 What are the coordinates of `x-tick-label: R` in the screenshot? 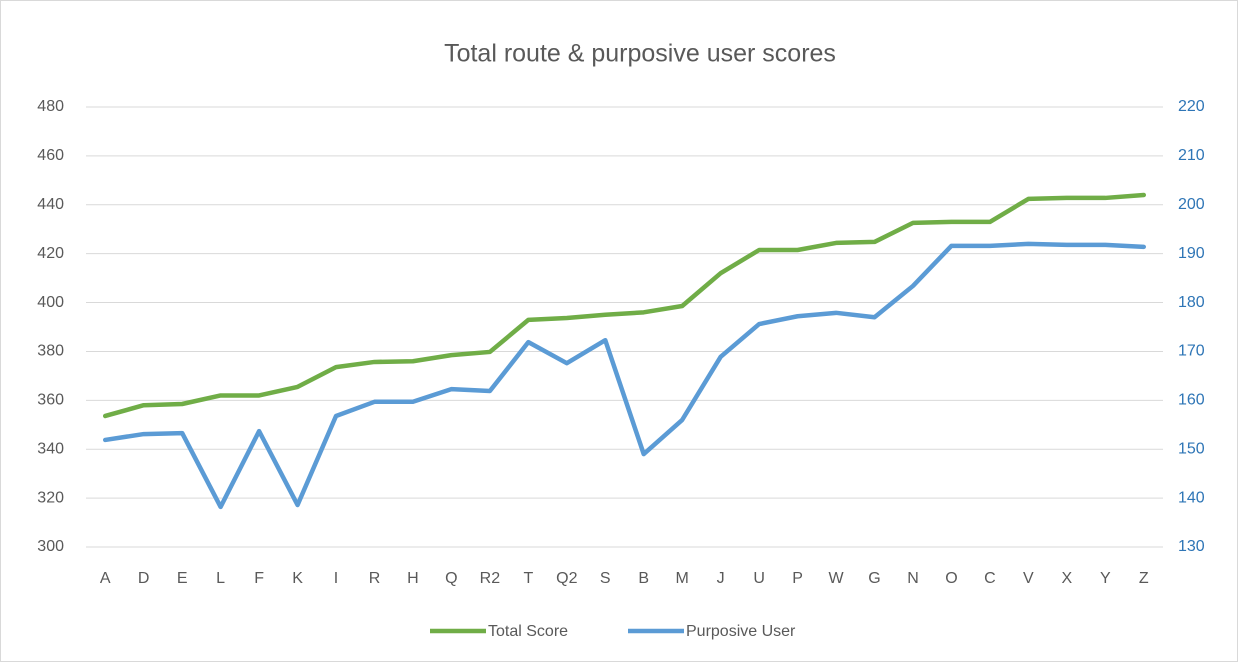 It's located at (375, 578).